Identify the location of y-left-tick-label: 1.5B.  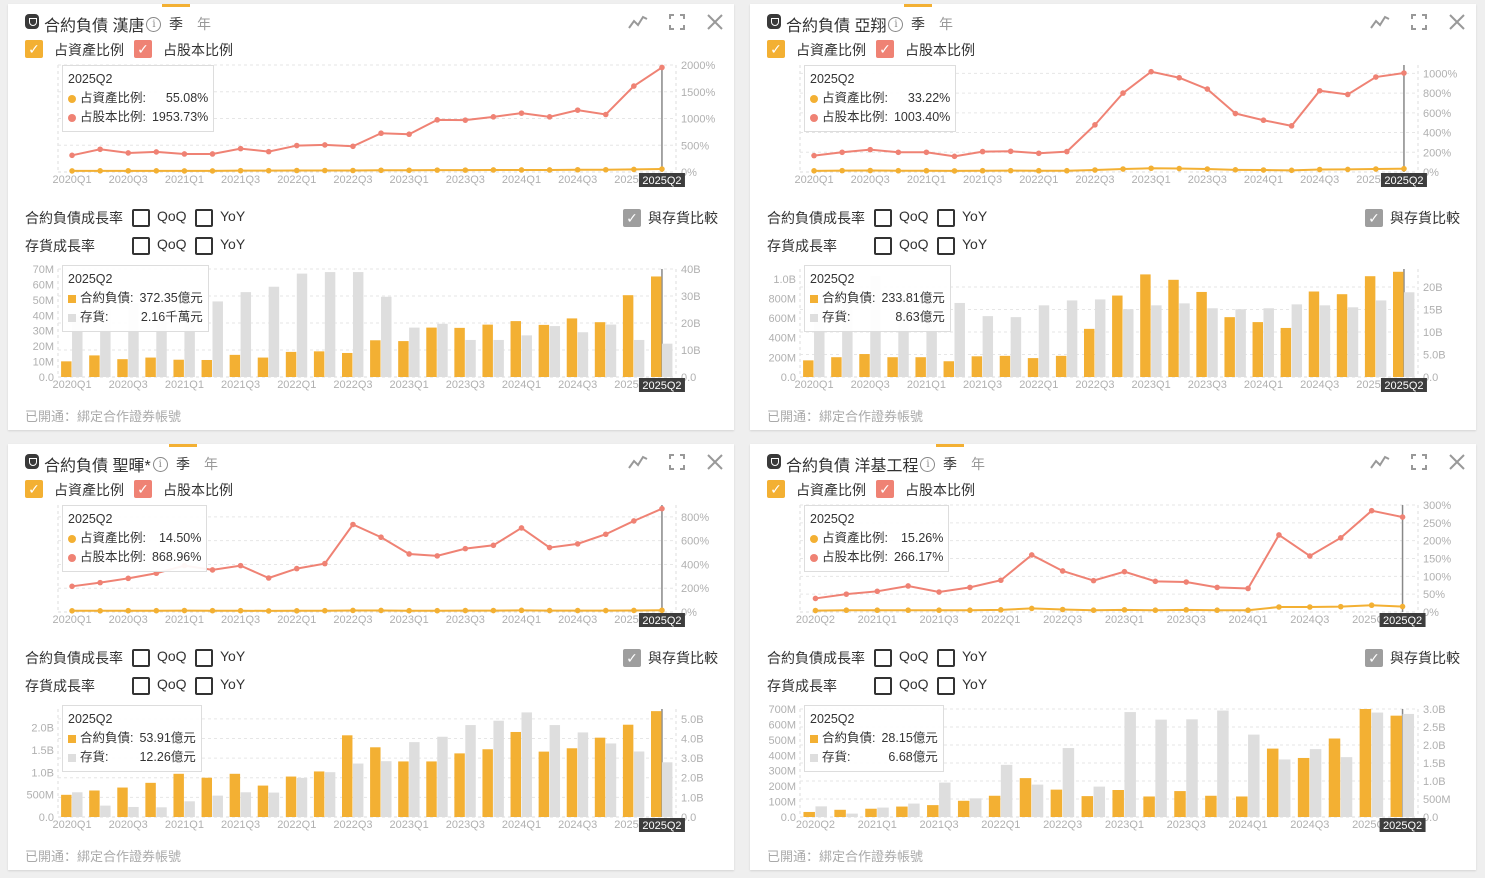
(42, 751).